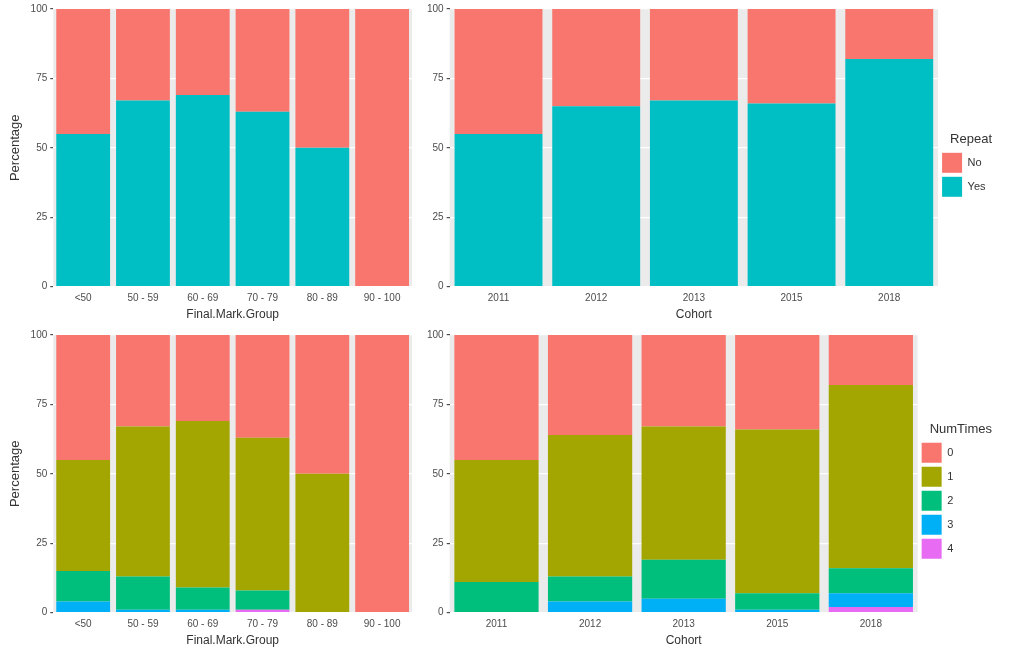 The height and width of the screenshot is (652, 1014). What do you see at coordinates (498, 298) in the screenshot?
I see `x-tick-label: 2011` at bounding box center [498, 298].